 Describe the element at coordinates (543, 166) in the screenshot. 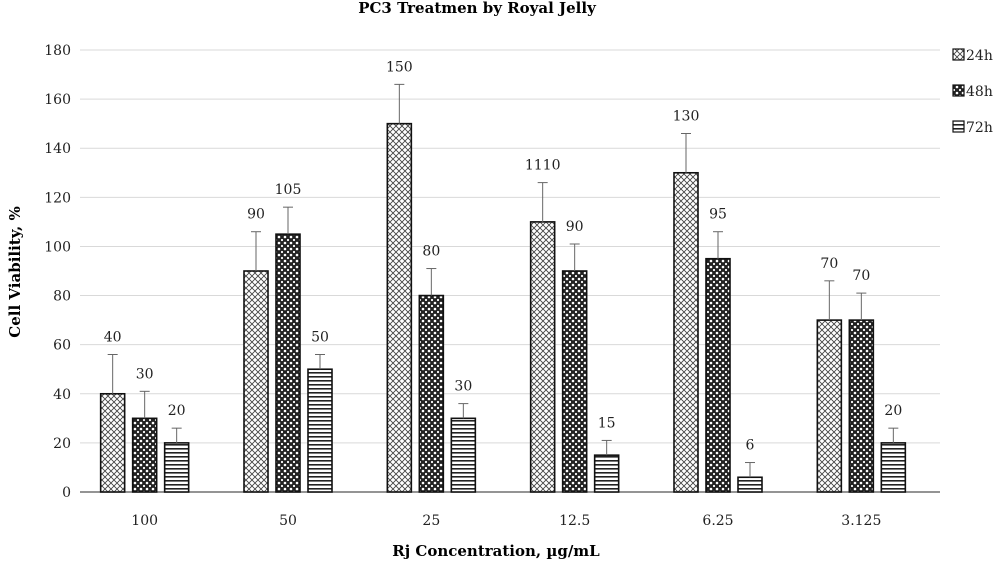

I see `data-label: 1110` at that location.